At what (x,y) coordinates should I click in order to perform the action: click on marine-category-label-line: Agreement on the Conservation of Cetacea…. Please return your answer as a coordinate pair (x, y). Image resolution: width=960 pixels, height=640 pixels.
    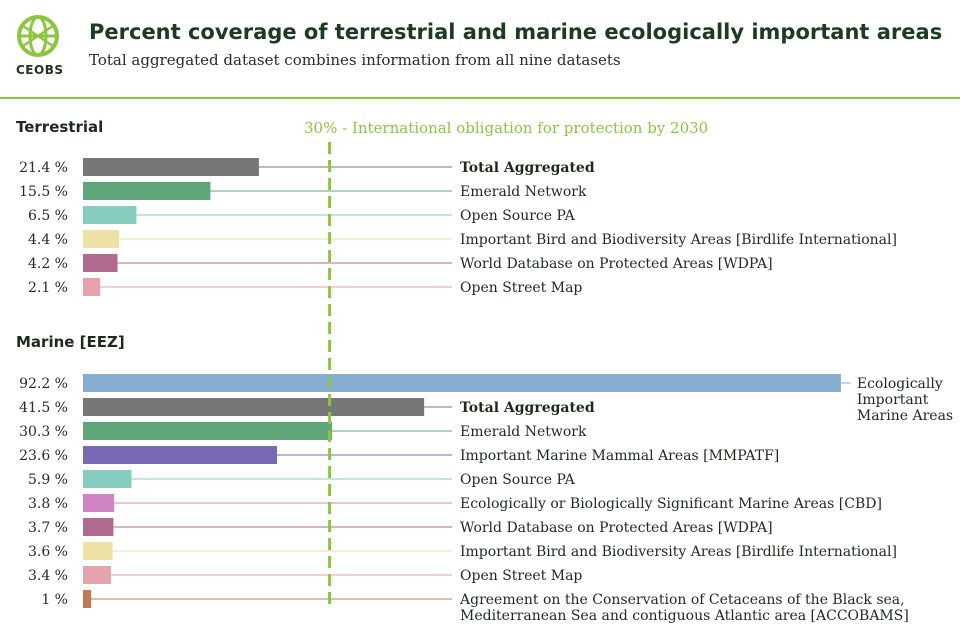
    Looking at the image, I should click on (682, 600).